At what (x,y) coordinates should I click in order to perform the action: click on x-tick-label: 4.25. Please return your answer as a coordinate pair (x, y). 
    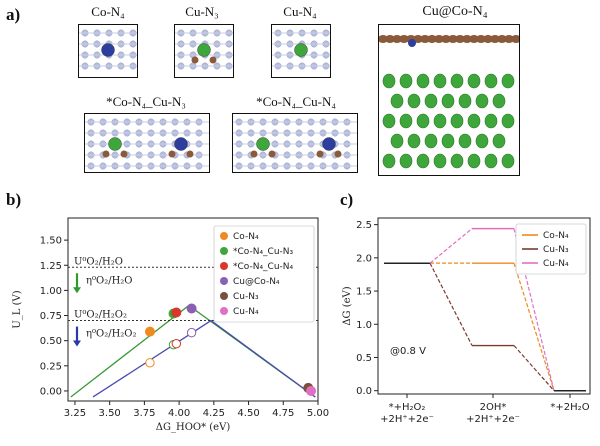
    Looking at the image, I should click on (214, 413).